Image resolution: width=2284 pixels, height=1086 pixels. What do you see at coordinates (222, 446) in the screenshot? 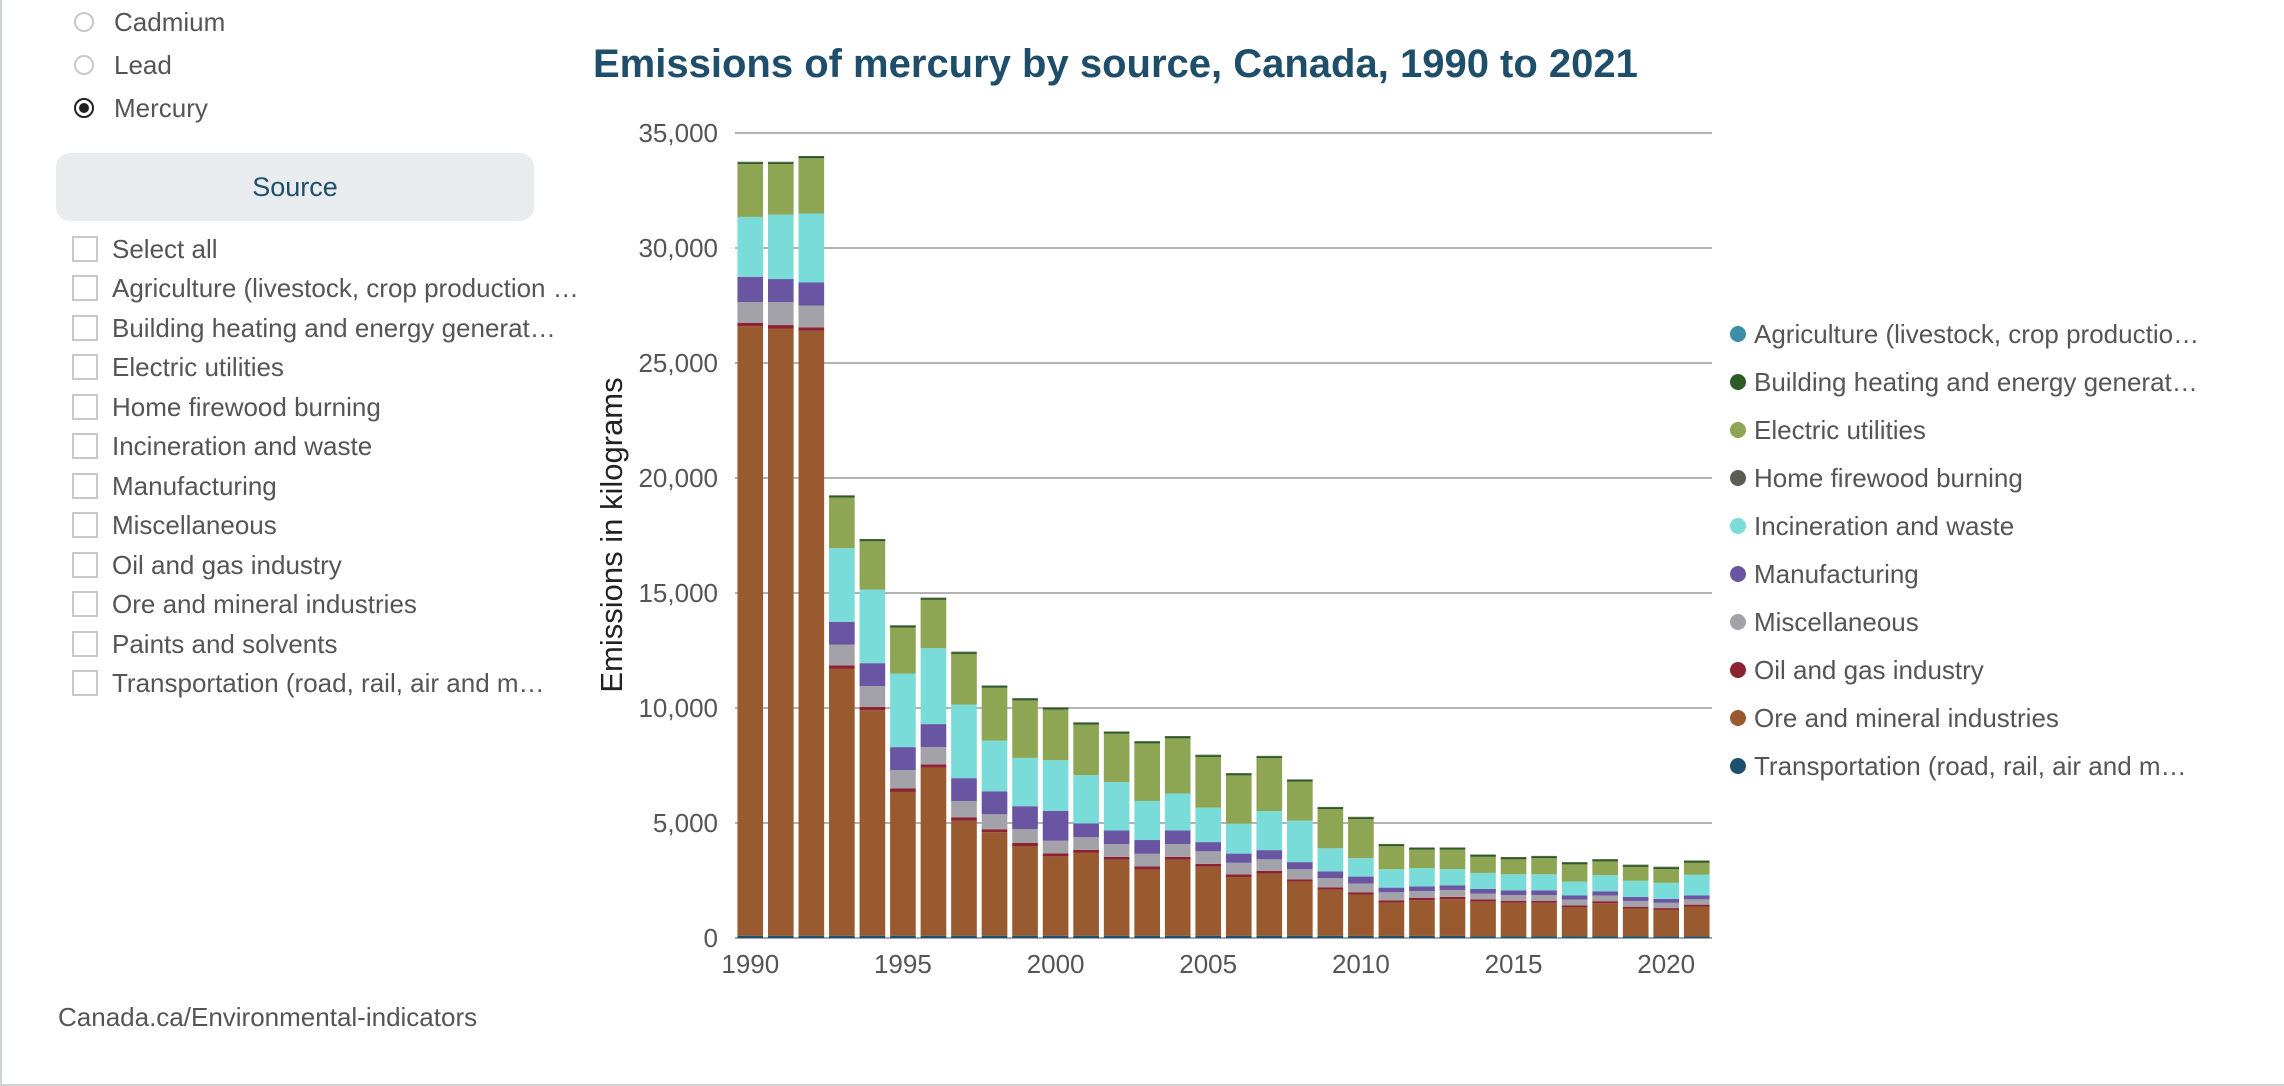
I see `checkbox-incineration: Incineration and waste` at bounding box center [222, 446].